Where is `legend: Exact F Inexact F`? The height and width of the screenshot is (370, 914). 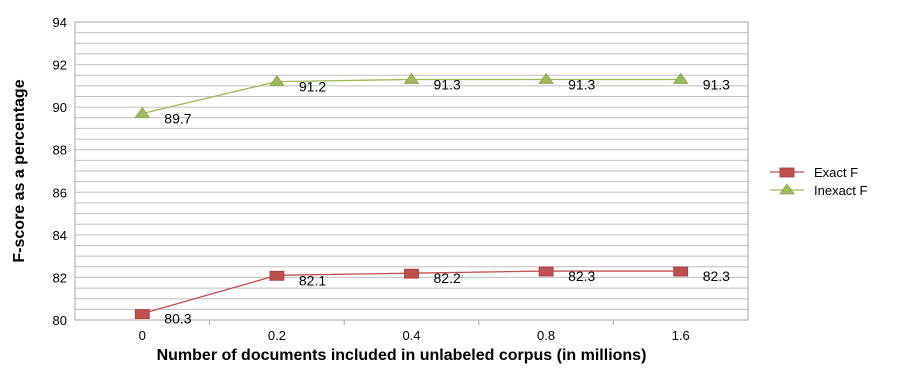
legend: Exact F Inexact F is located at coordinates (819, 181).